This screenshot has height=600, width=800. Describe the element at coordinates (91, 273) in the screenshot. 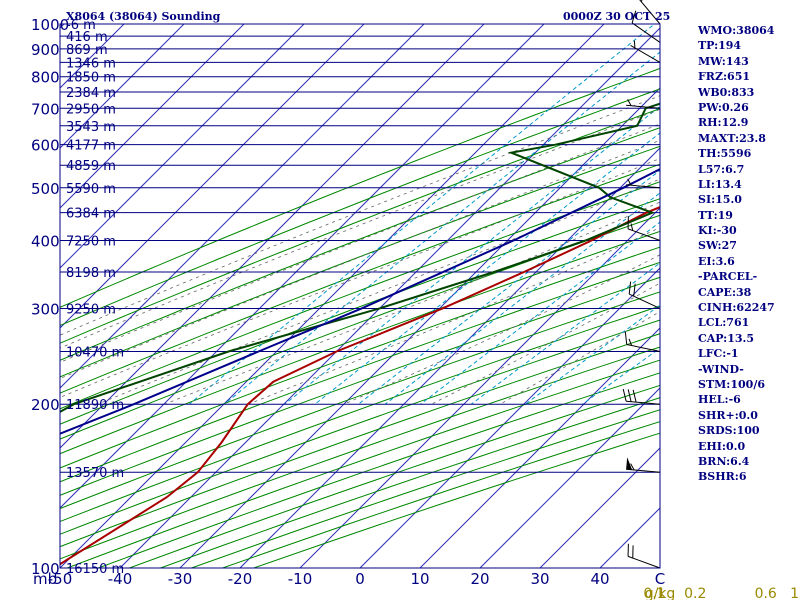

I see `height-label: 8198 m` at that location.